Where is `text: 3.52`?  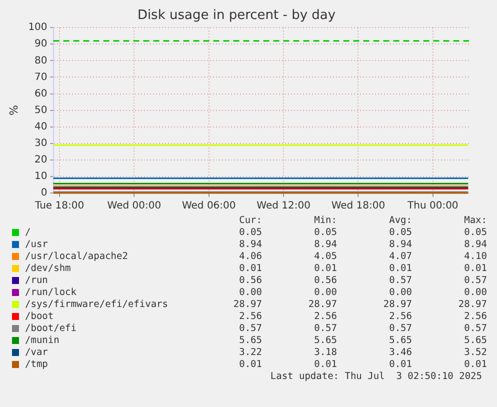 text: 3.52 is located at coordinates (475, 353).